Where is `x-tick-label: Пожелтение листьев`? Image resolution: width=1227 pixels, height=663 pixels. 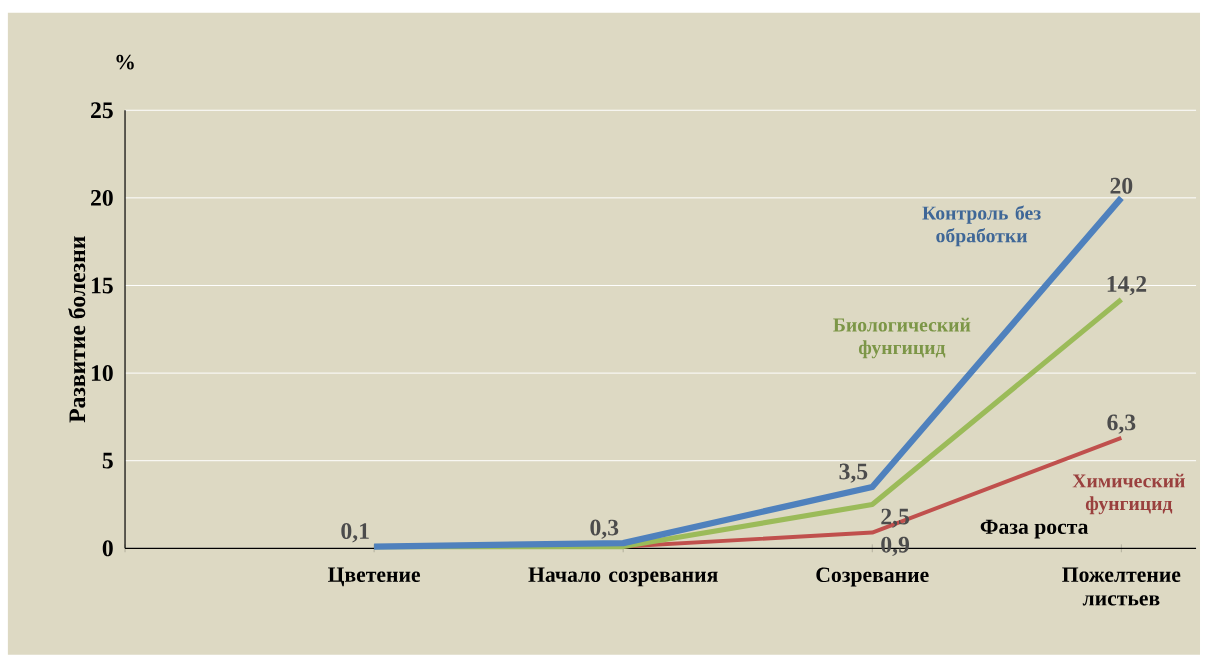
x-tick-label: Пожелтение листьев is located at coordinates (1121, 586).